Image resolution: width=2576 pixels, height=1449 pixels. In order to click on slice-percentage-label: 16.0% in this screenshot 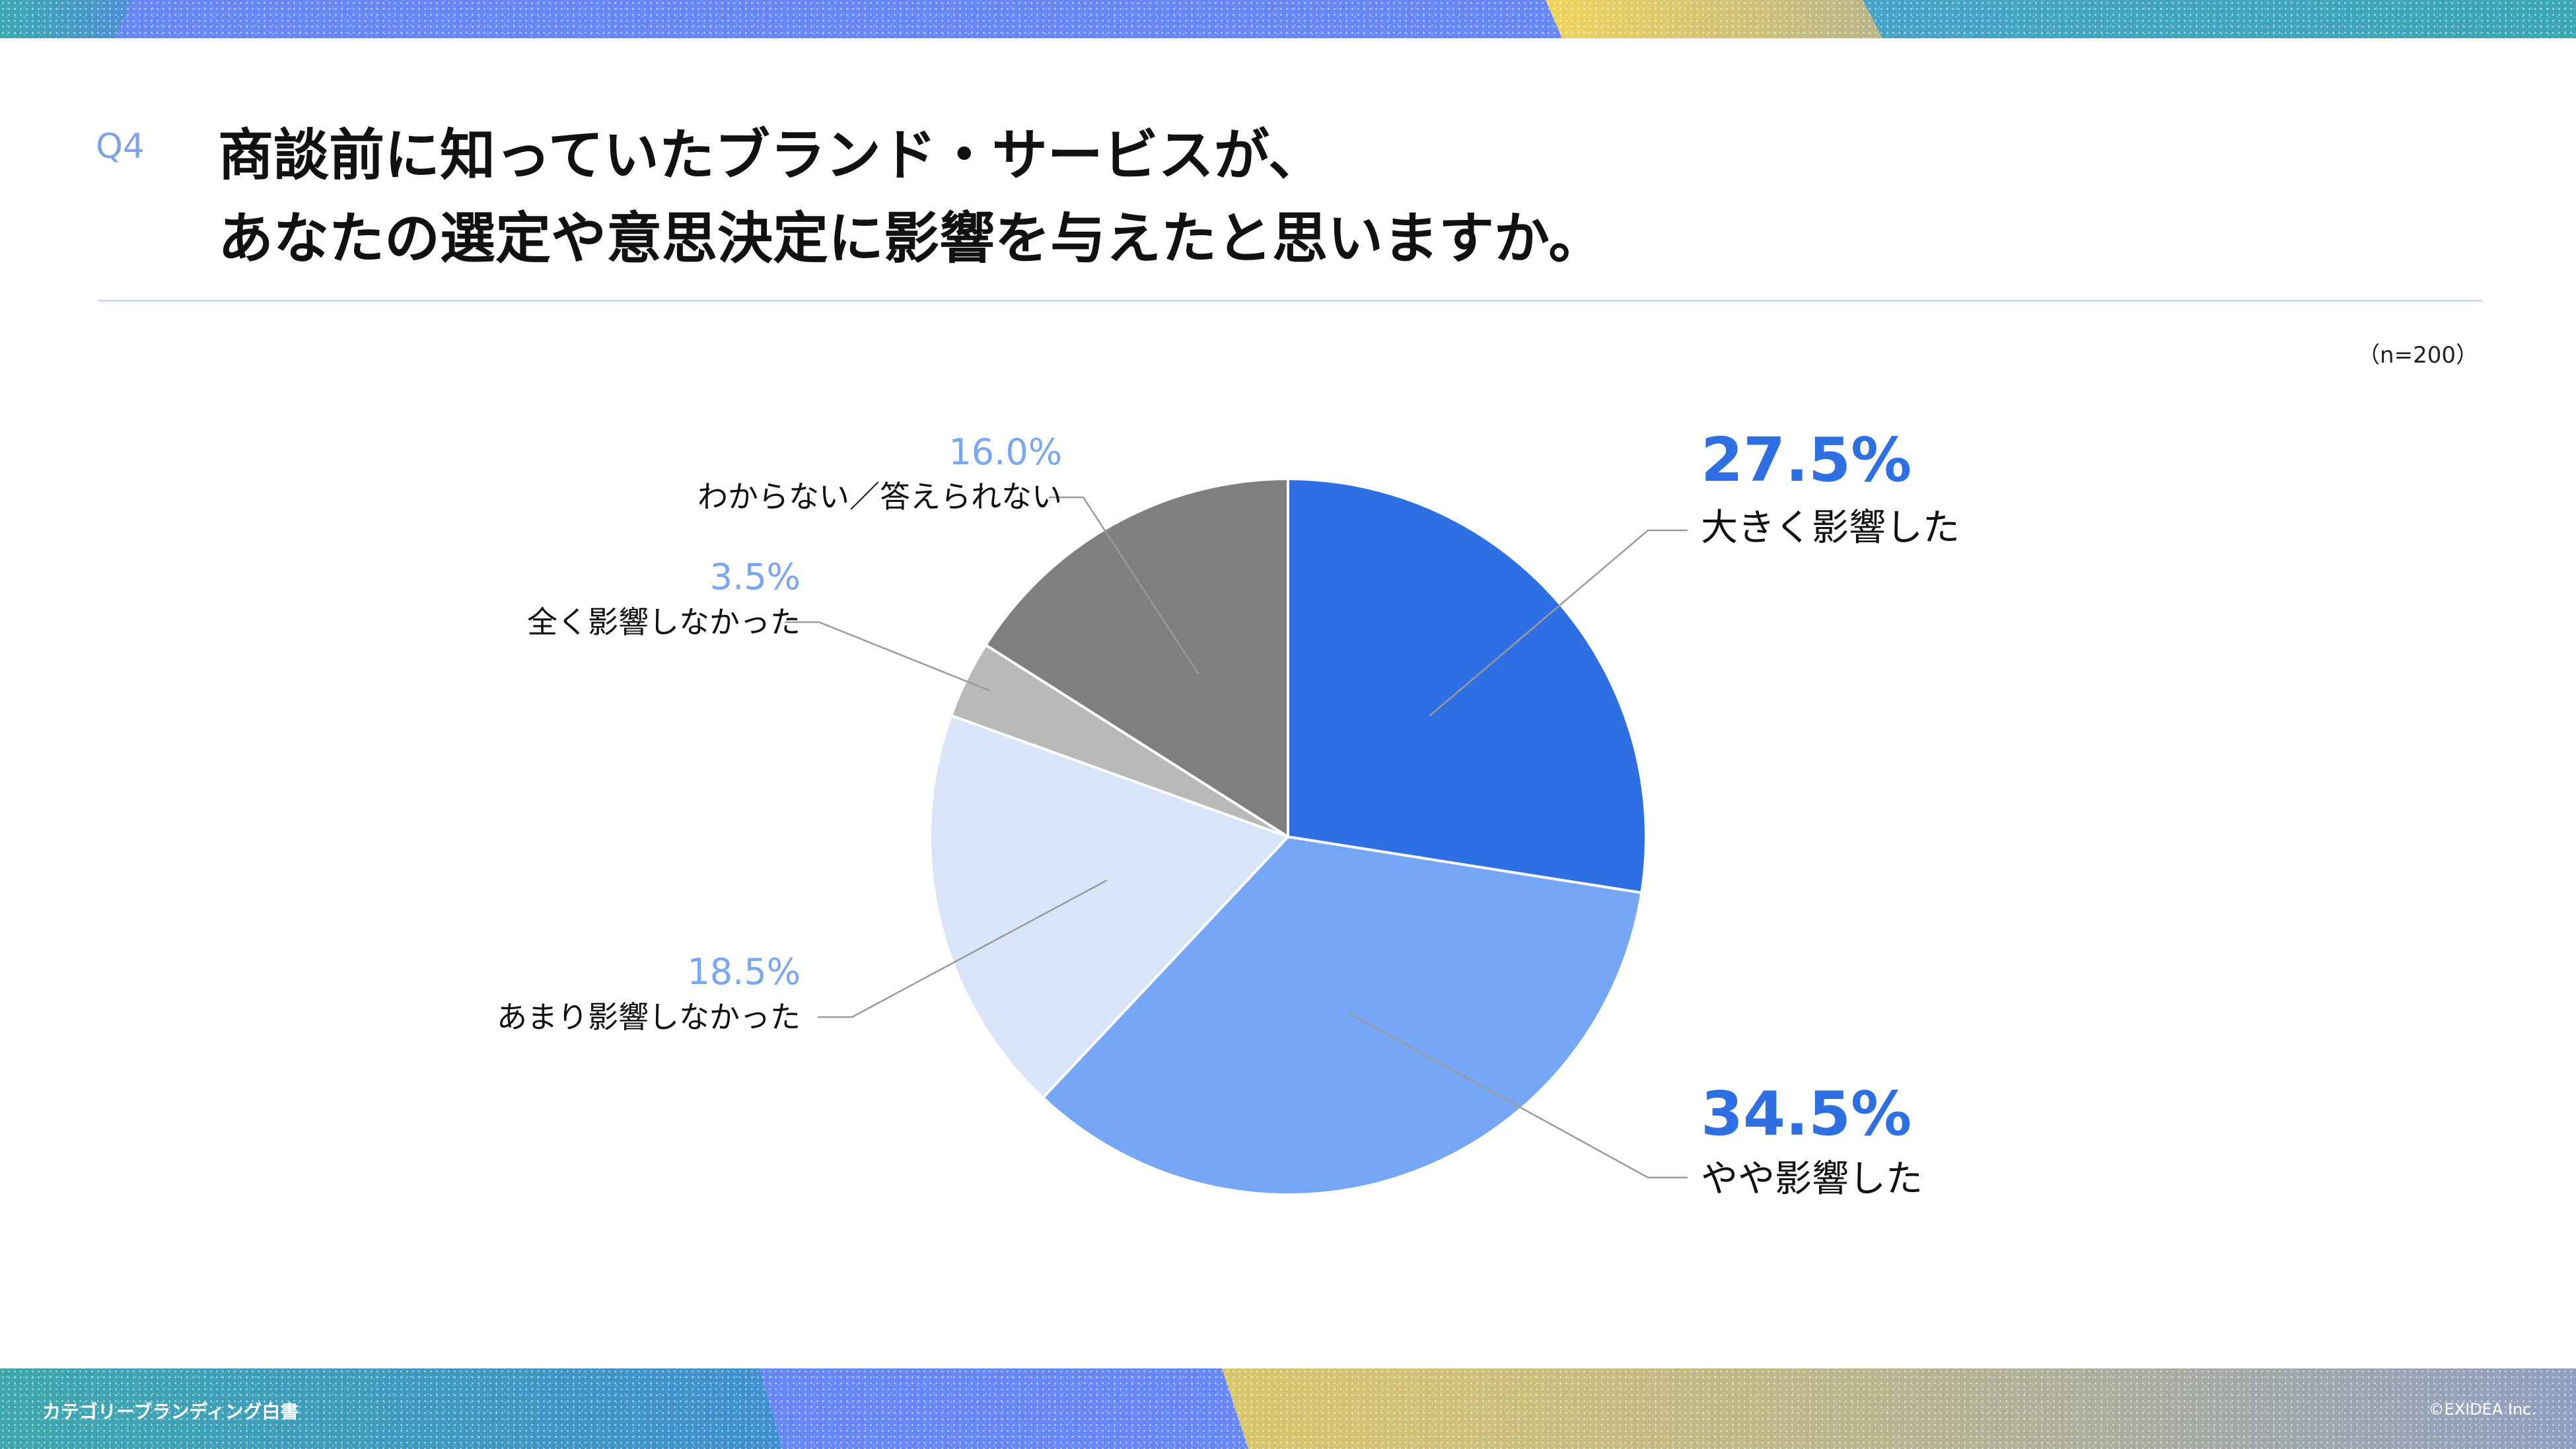, I will do `click(1005, 452)`.